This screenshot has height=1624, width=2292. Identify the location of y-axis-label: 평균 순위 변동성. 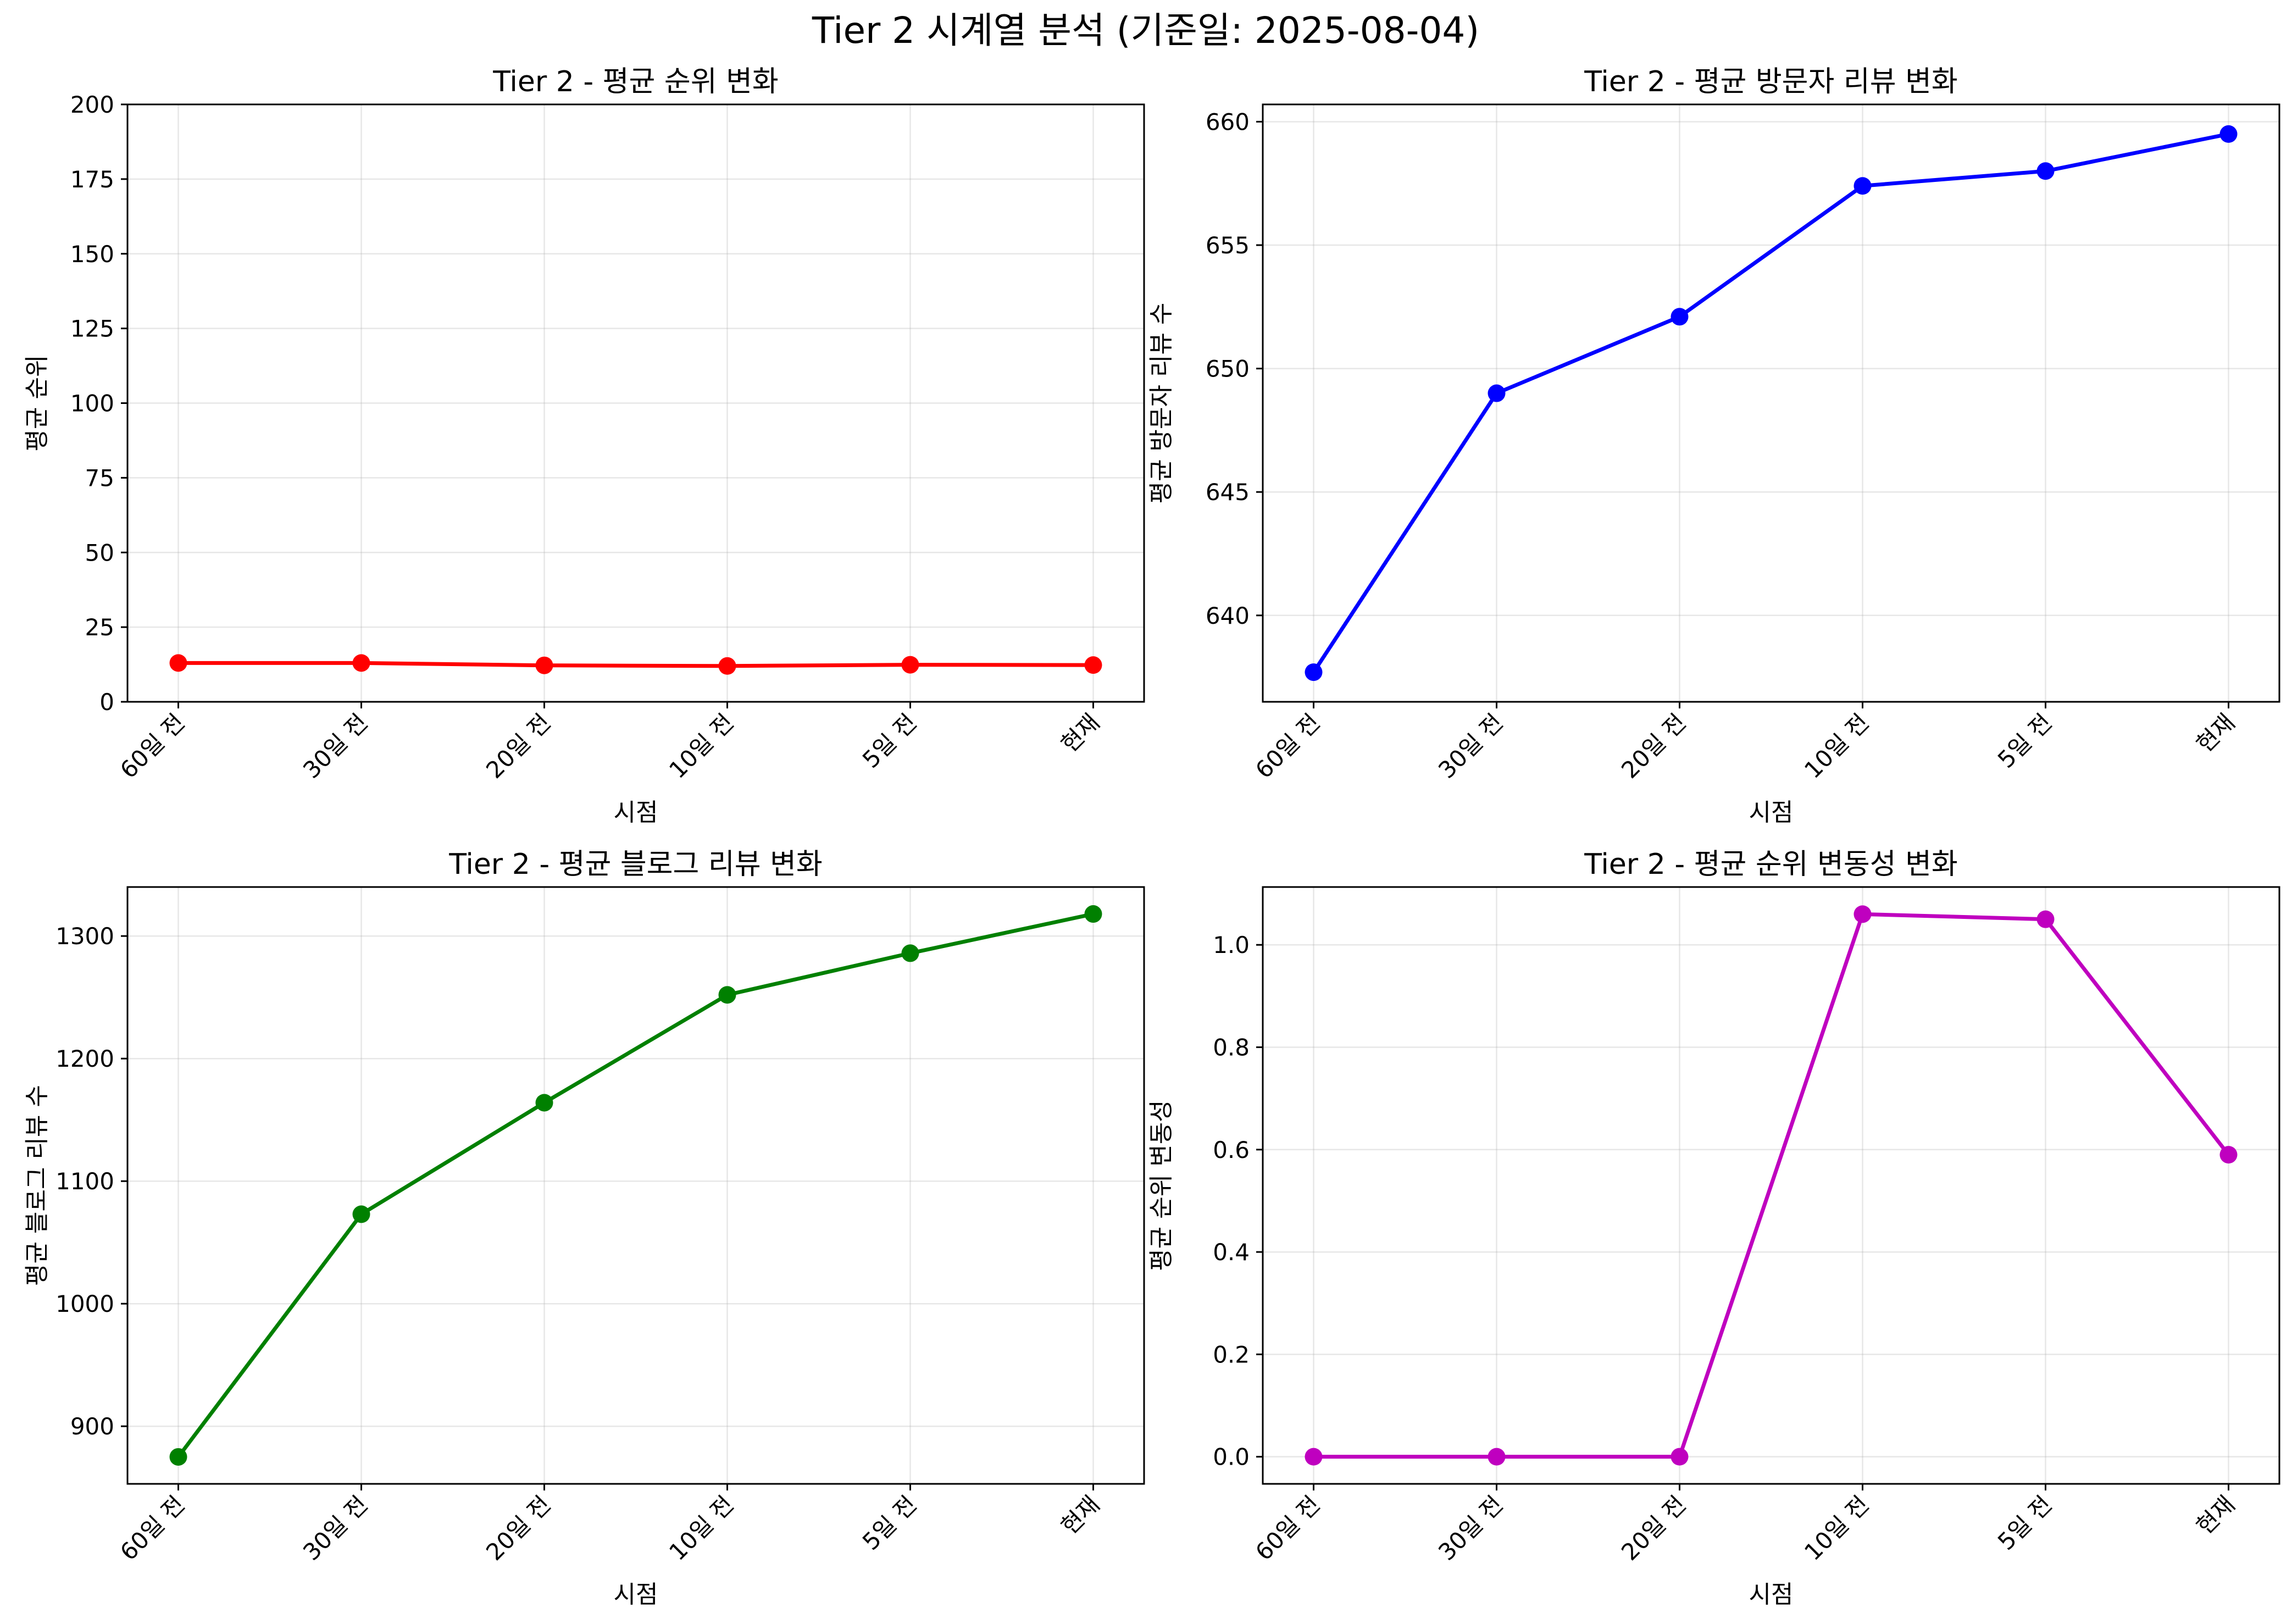
(1161, 1185).